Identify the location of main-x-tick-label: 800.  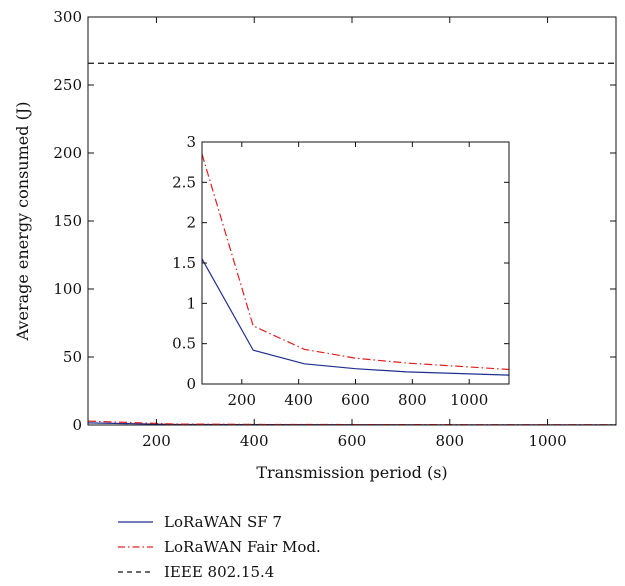
(449, 441).